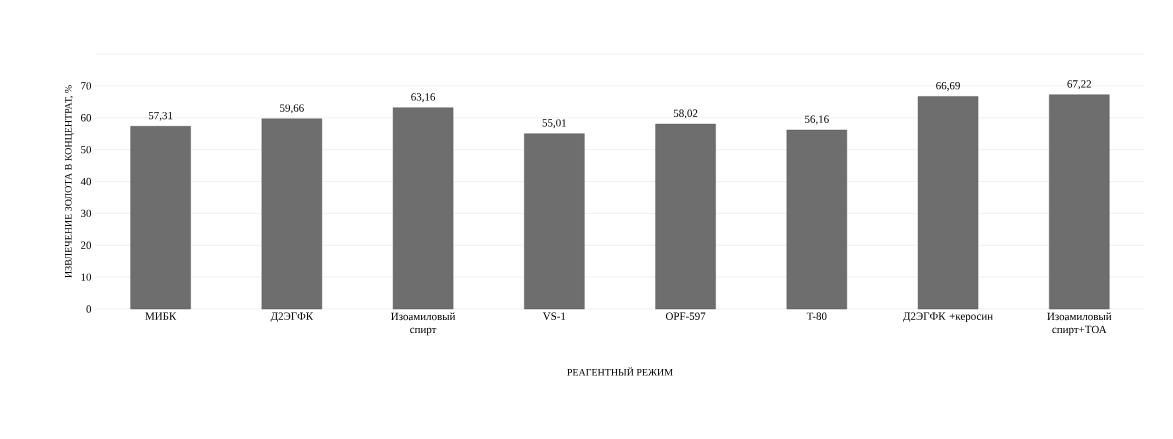 This screenshot has width=1173, height=439. Describe the element at coordinates (1079, 324) in the screenshot. I see `x-tick-label: Изоамиловый спирт+ТОА` at that location.